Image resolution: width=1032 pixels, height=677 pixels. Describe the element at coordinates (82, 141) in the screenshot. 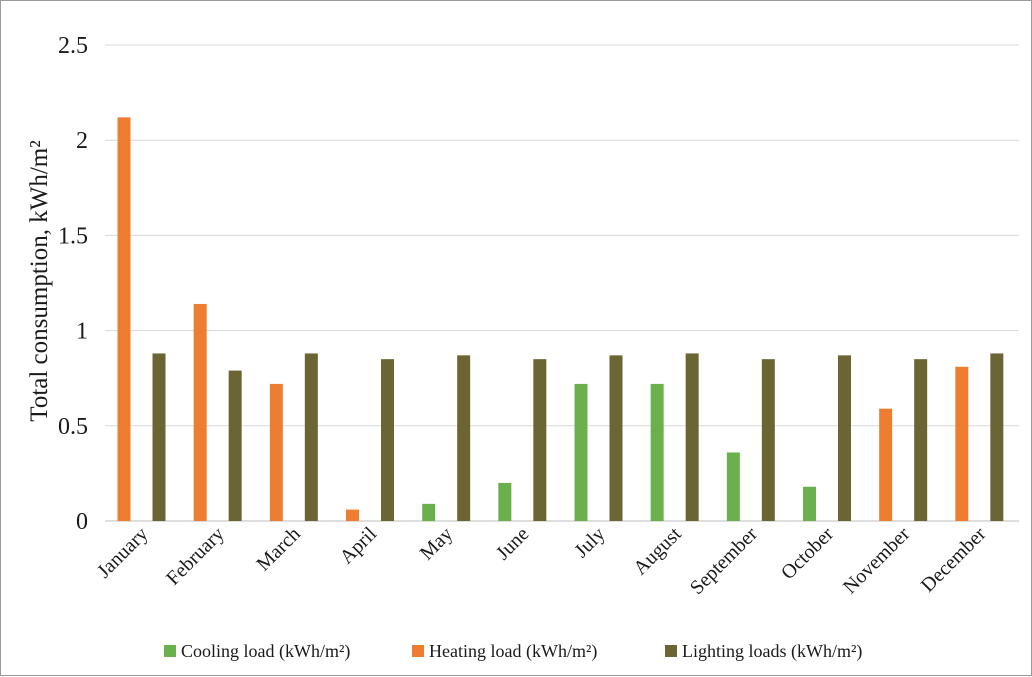

I see `y-tick-label: 2` at that location.